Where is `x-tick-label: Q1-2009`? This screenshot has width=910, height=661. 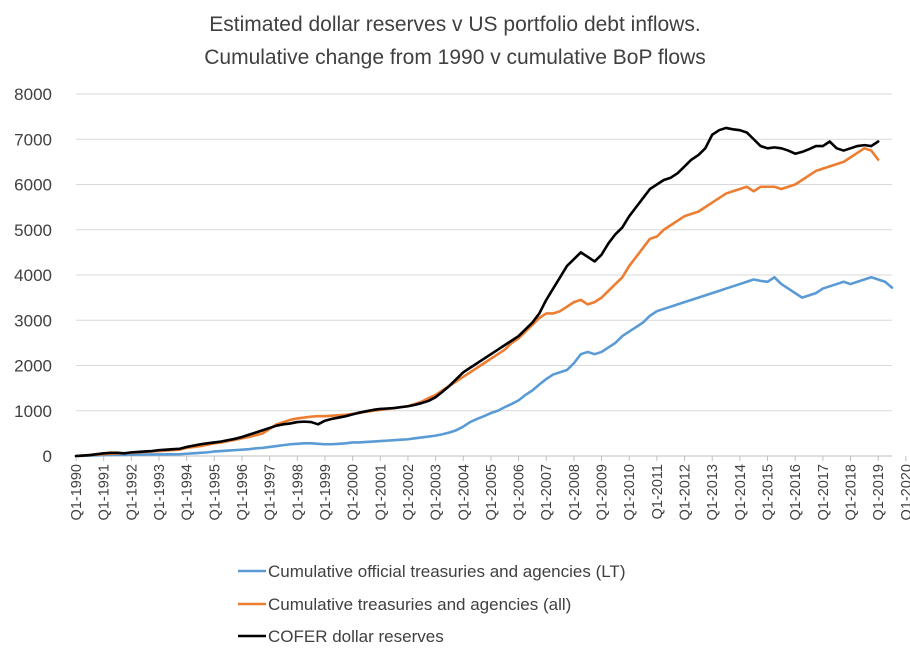 x-tick-label: Q1-2009 is located at coordinates (603, 492).